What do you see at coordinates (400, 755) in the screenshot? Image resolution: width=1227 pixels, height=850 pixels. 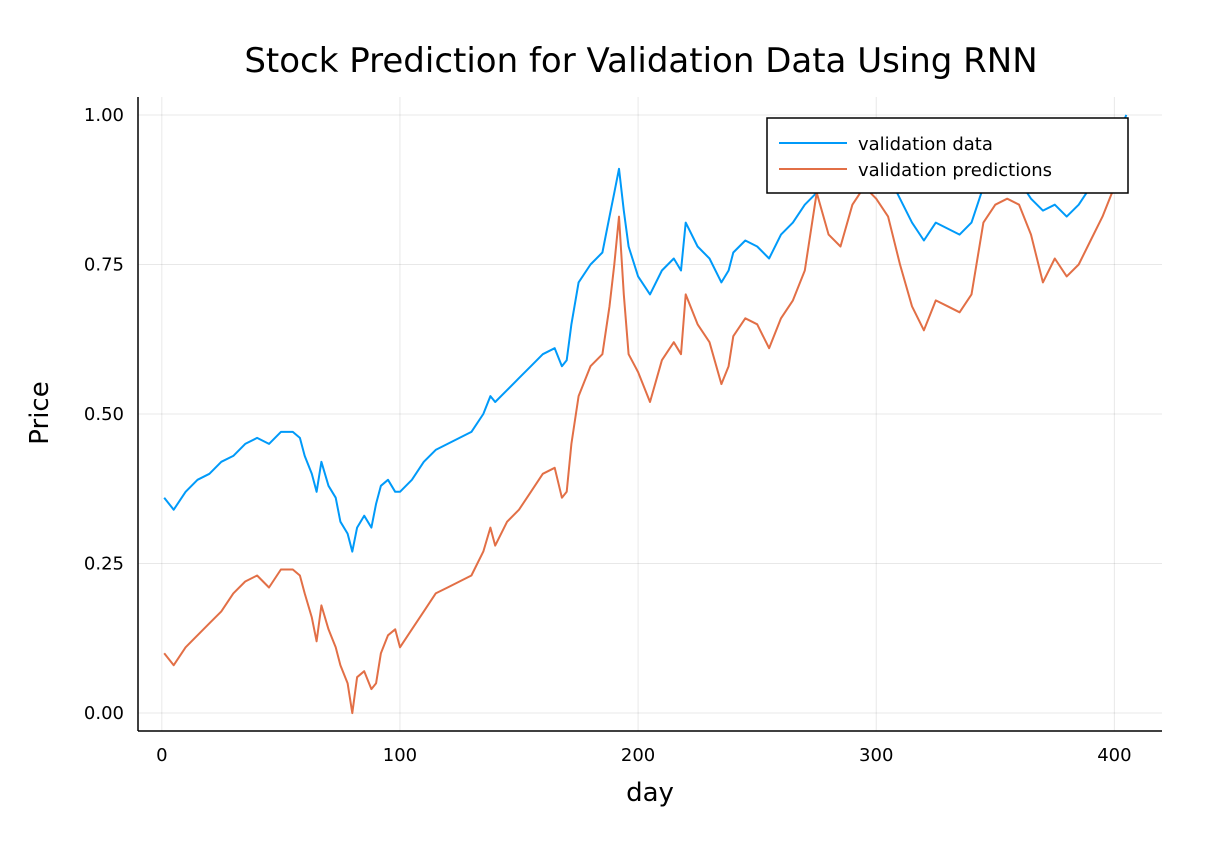 I see `x-tick-label: 100` at bounding box center [400, 755].